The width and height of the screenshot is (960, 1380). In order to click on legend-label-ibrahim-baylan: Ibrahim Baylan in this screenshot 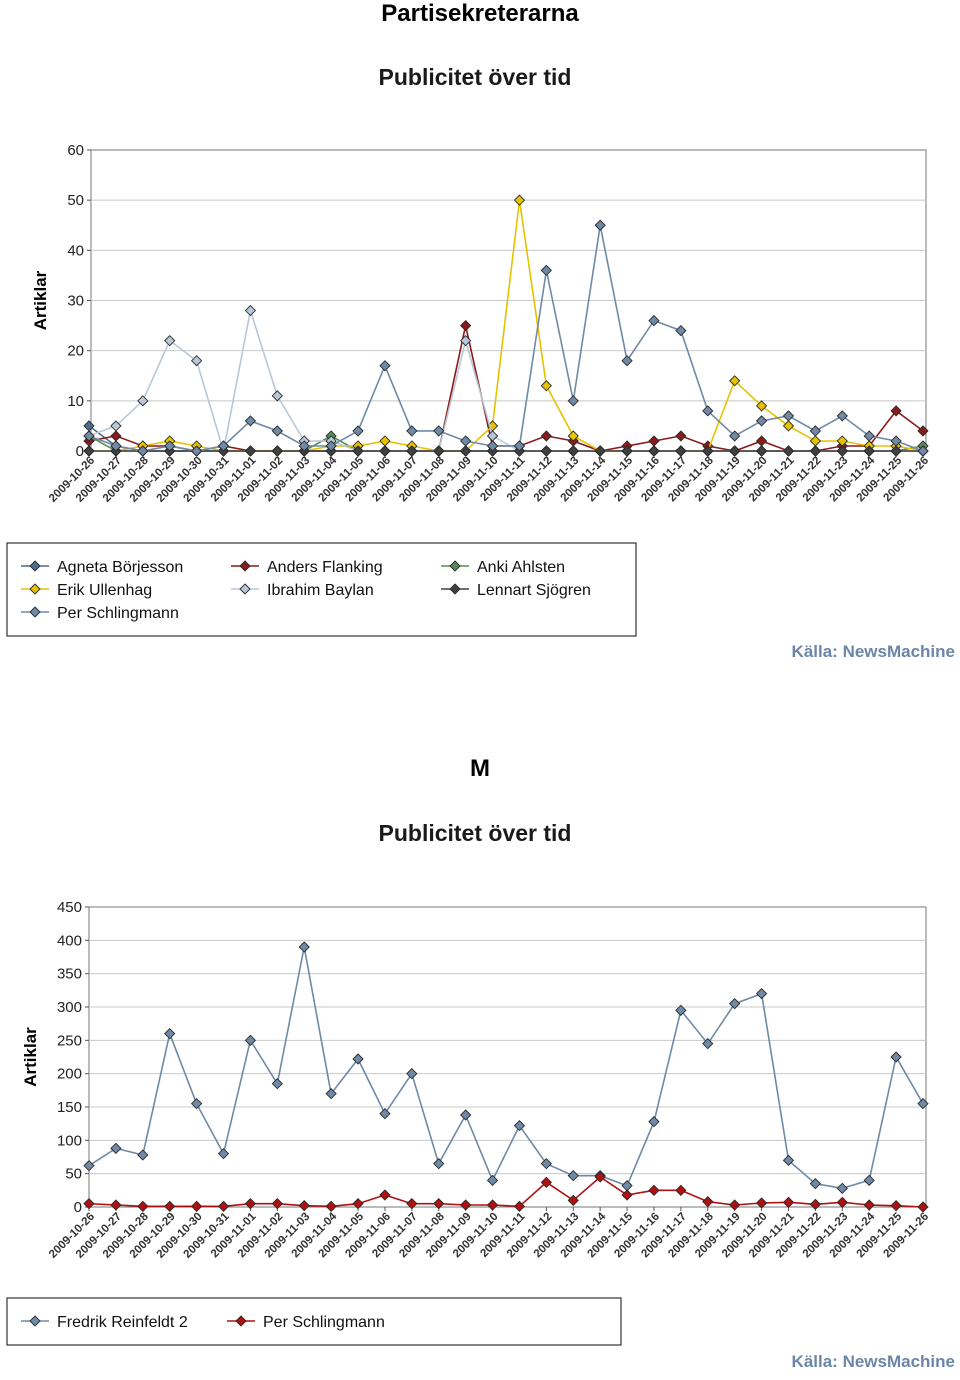, I will do `click(320, 590)`.